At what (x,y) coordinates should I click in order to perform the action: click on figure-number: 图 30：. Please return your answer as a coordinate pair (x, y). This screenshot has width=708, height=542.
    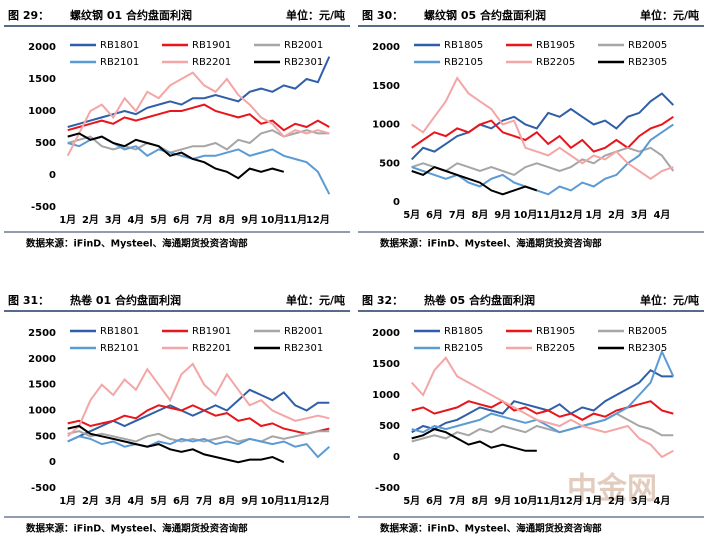
    Looking at the image, I should click on (382, 15).